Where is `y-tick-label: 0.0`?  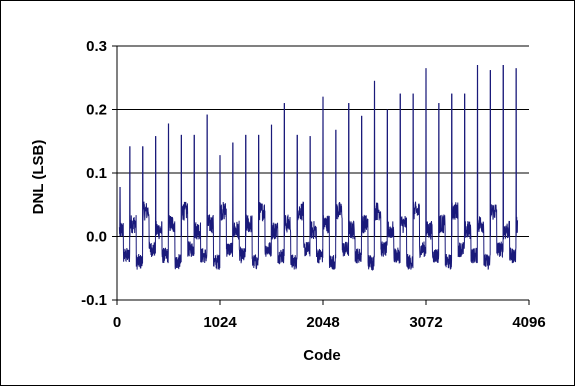 y-tick-label: 0.0 is located at coordinates (96, 237).